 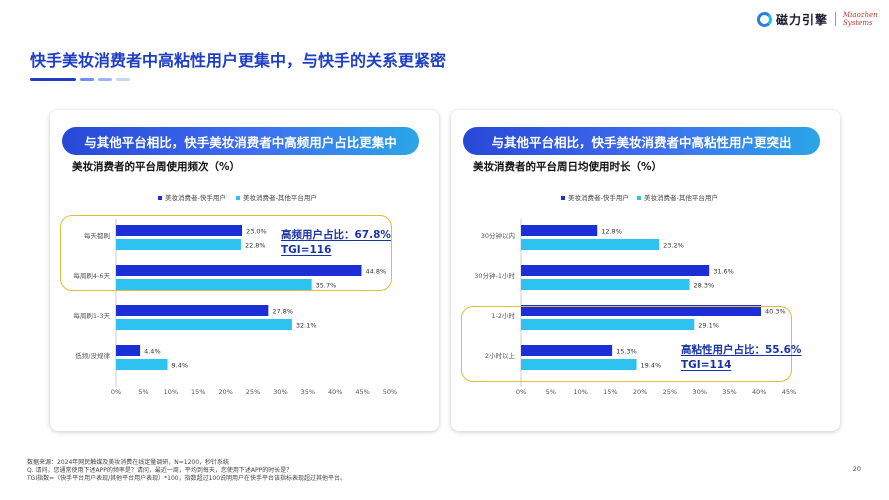 What do you see at coordinates (626, 352) in the screenshot?
I see `data-label: 15.3%` at bounding box center [626, 352].